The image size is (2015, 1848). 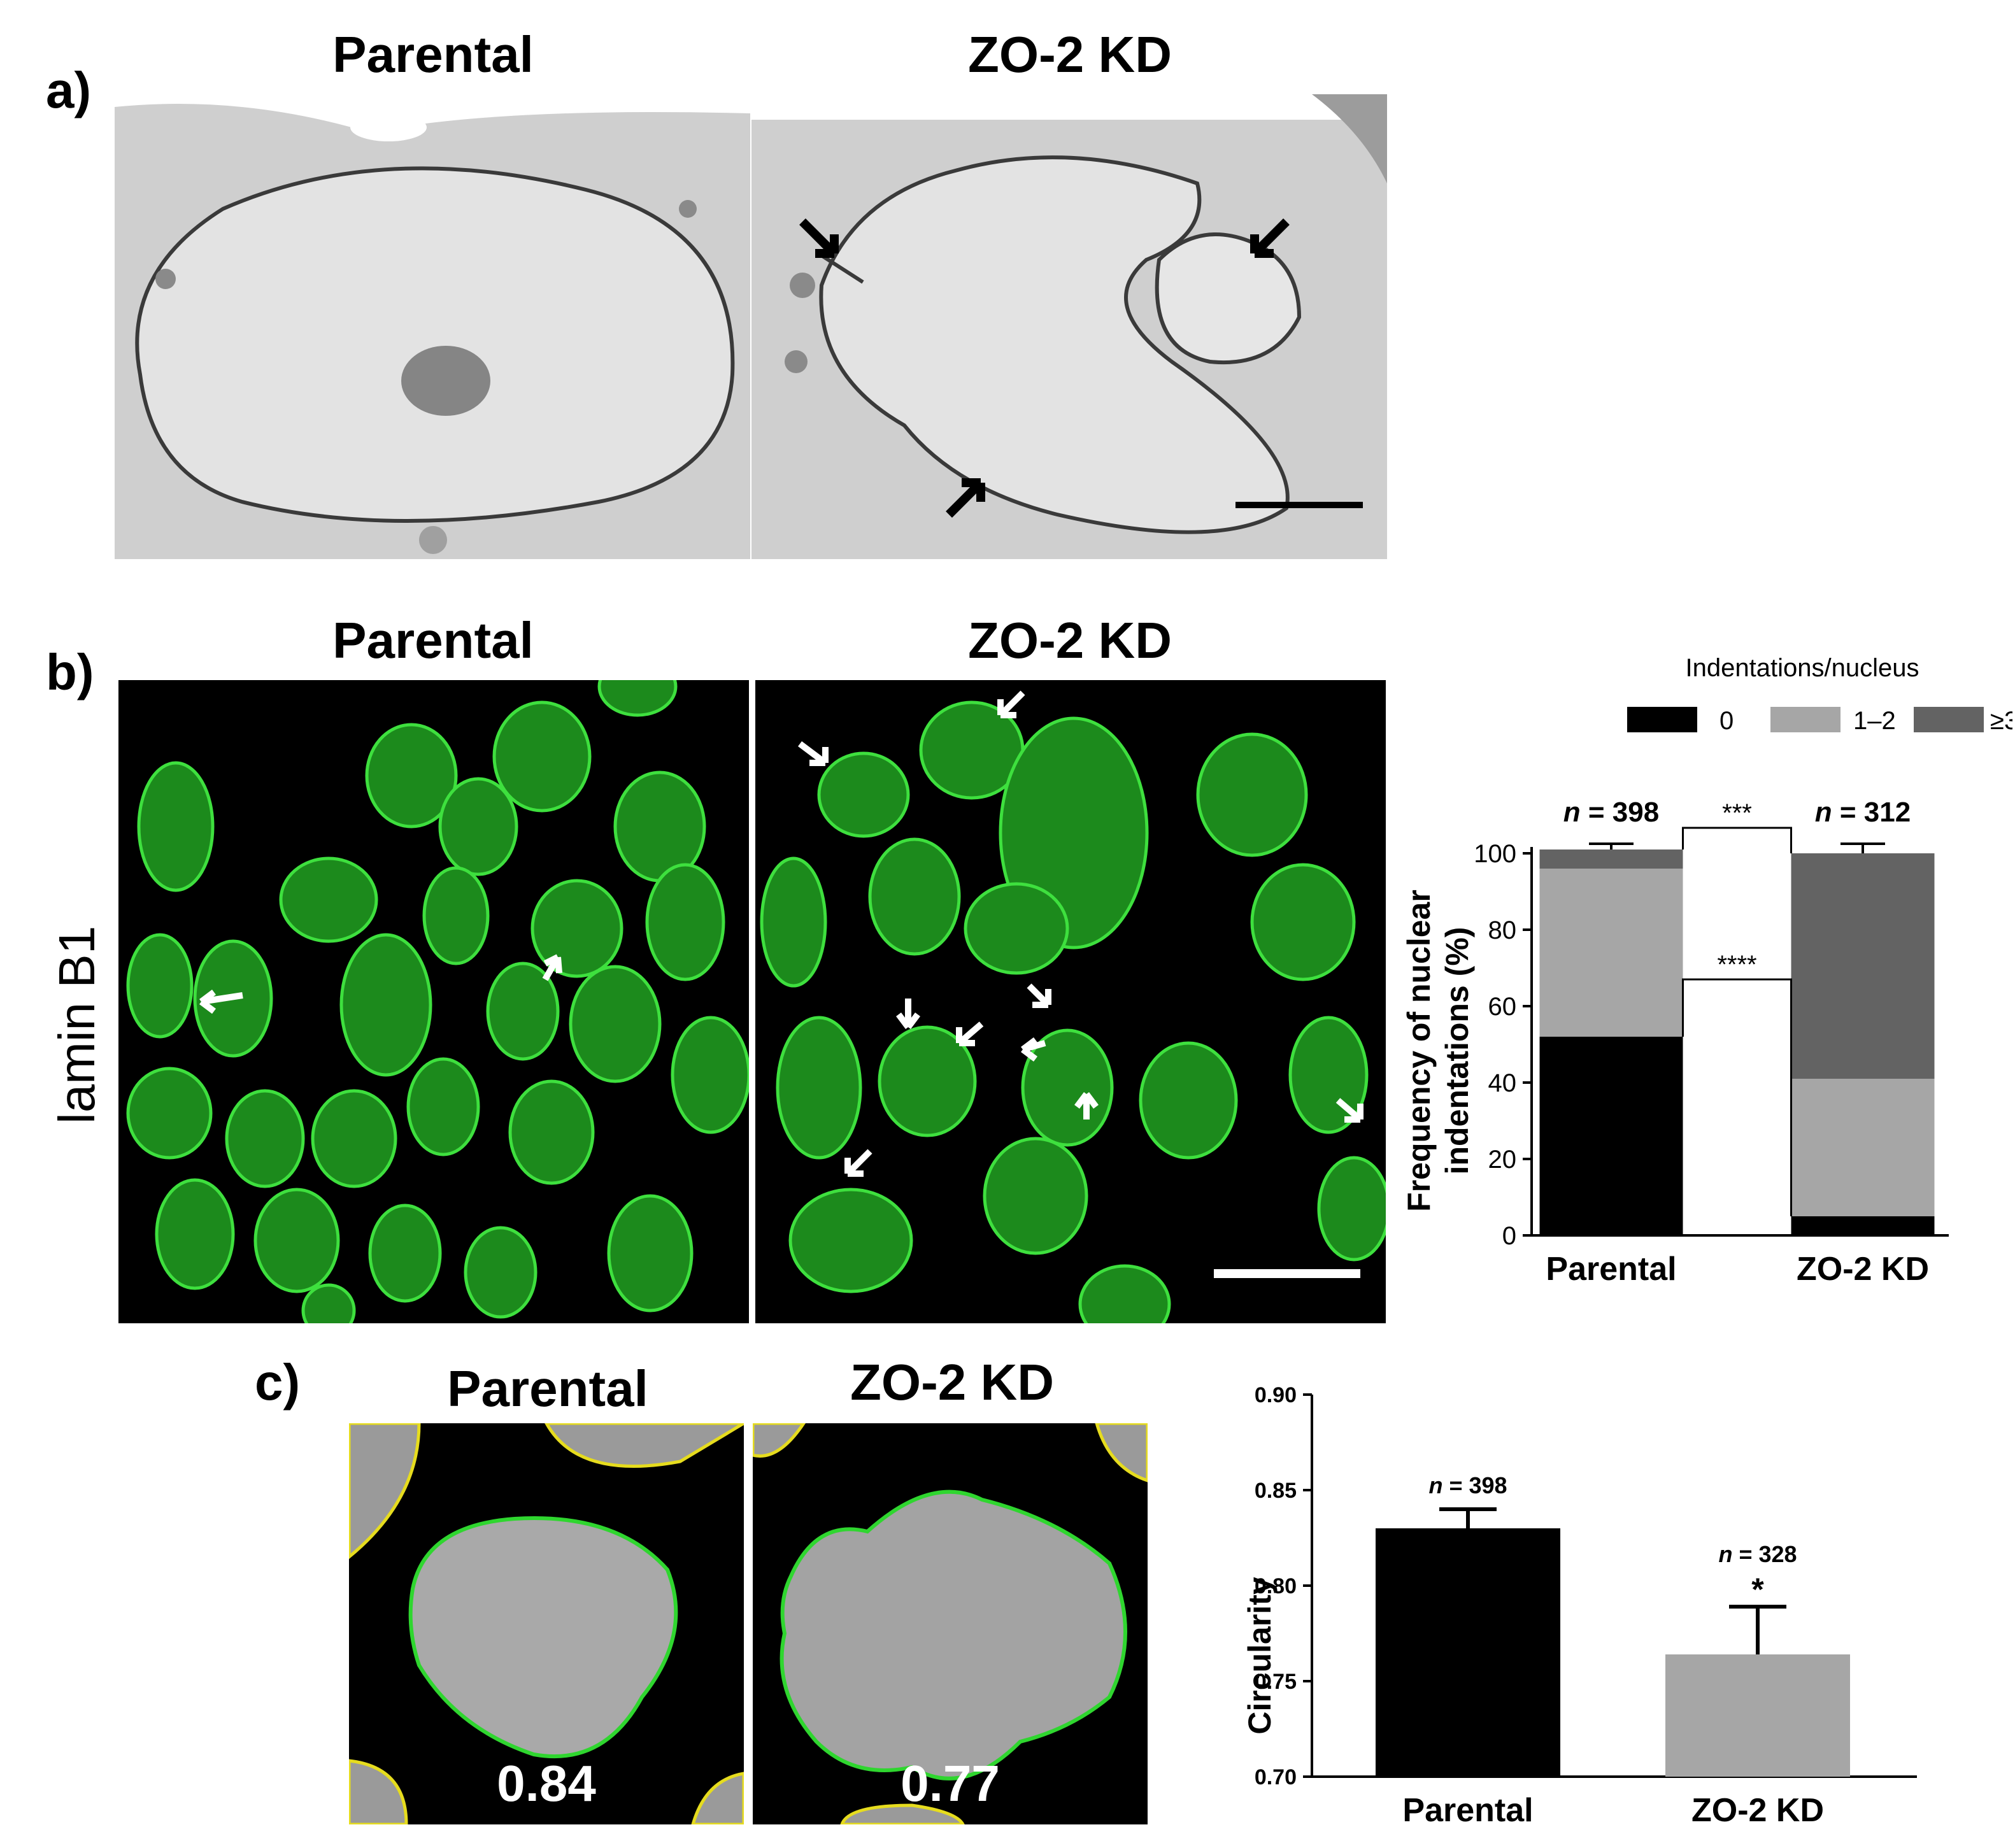 I want to click on n-label: n = 312, so click(x=1863, y=813).